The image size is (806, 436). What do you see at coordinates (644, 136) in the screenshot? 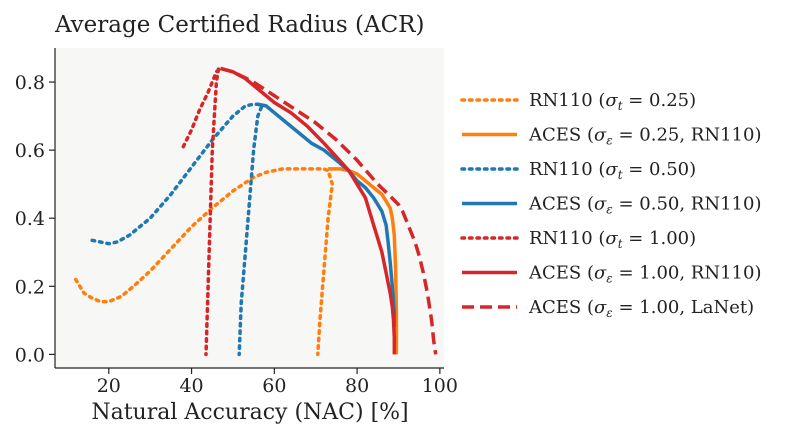
I see `legend-label-1: ACES (σε = 0.25, RN110)` at bounding box center [644, 136].